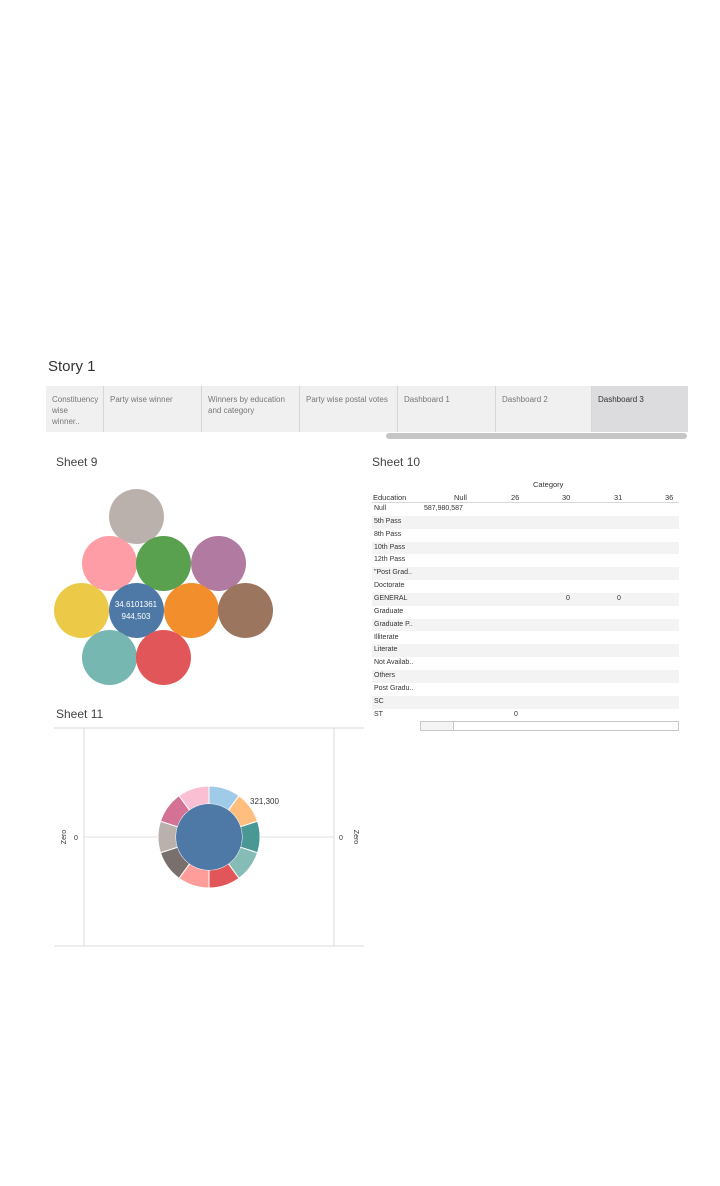 The image size is (720, 1186). What do you see at coordinates (153, 409) in the screenshot?
I see `story-tab-party-wise-winner: Party wise winner` at bounding box center [153, 409].